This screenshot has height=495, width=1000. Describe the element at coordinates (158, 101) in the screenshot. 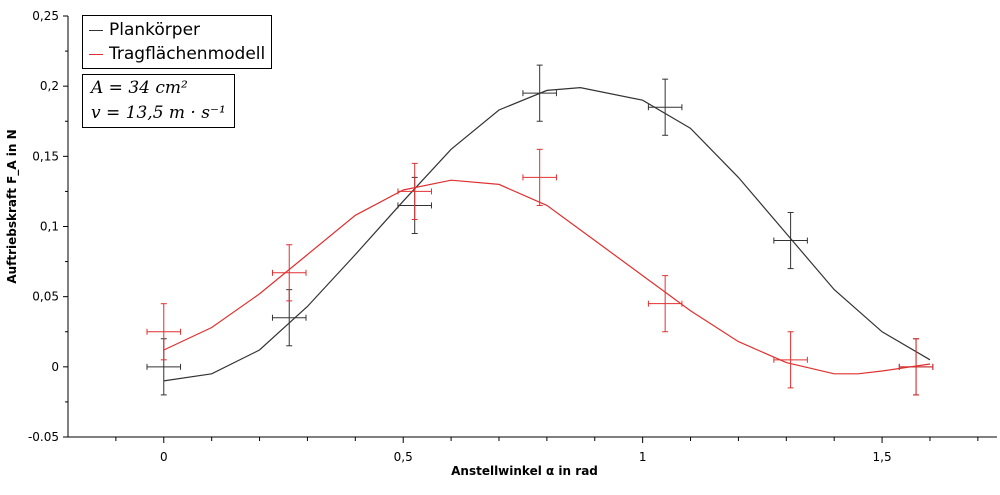

I see `formula-box: A = 34 cm² v = 13,5 m · s⁻¹` at that location.